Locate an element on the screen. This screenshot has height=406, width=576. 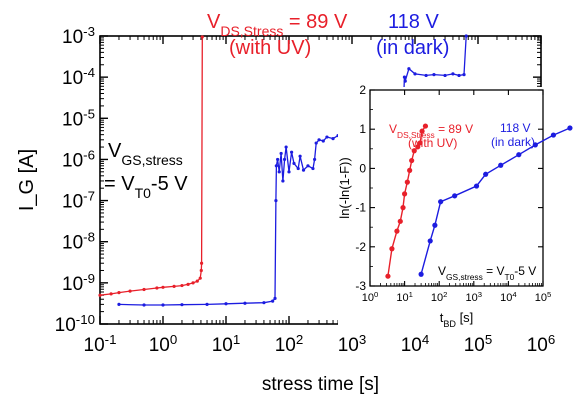
red-label-line1: VDS,Stress = 89 V is located at coordinates (277, 25).